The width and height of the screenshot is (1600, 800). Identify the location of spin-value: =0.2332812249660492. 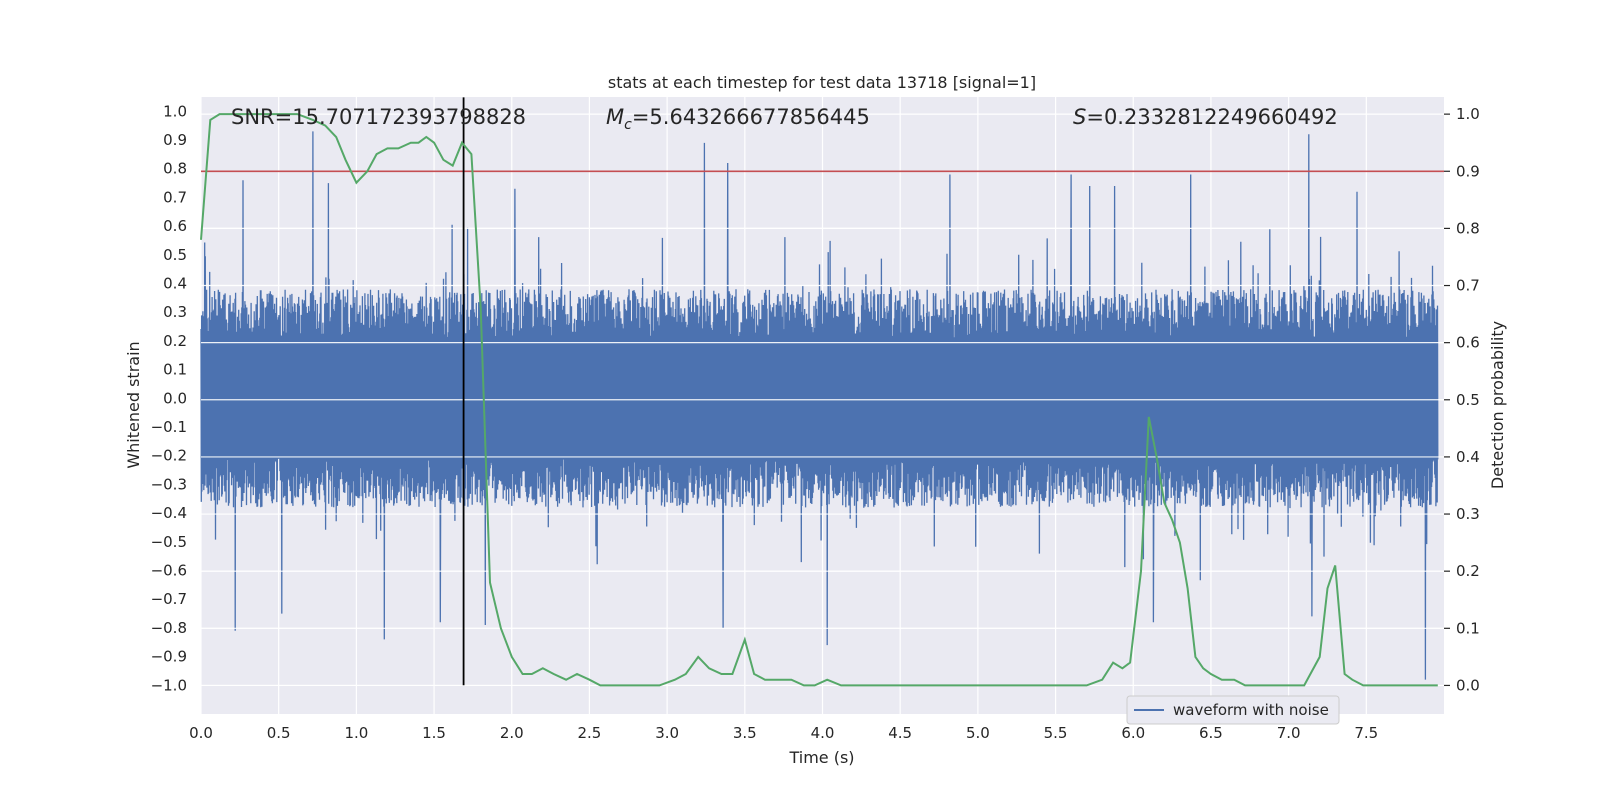
(1211, 117).